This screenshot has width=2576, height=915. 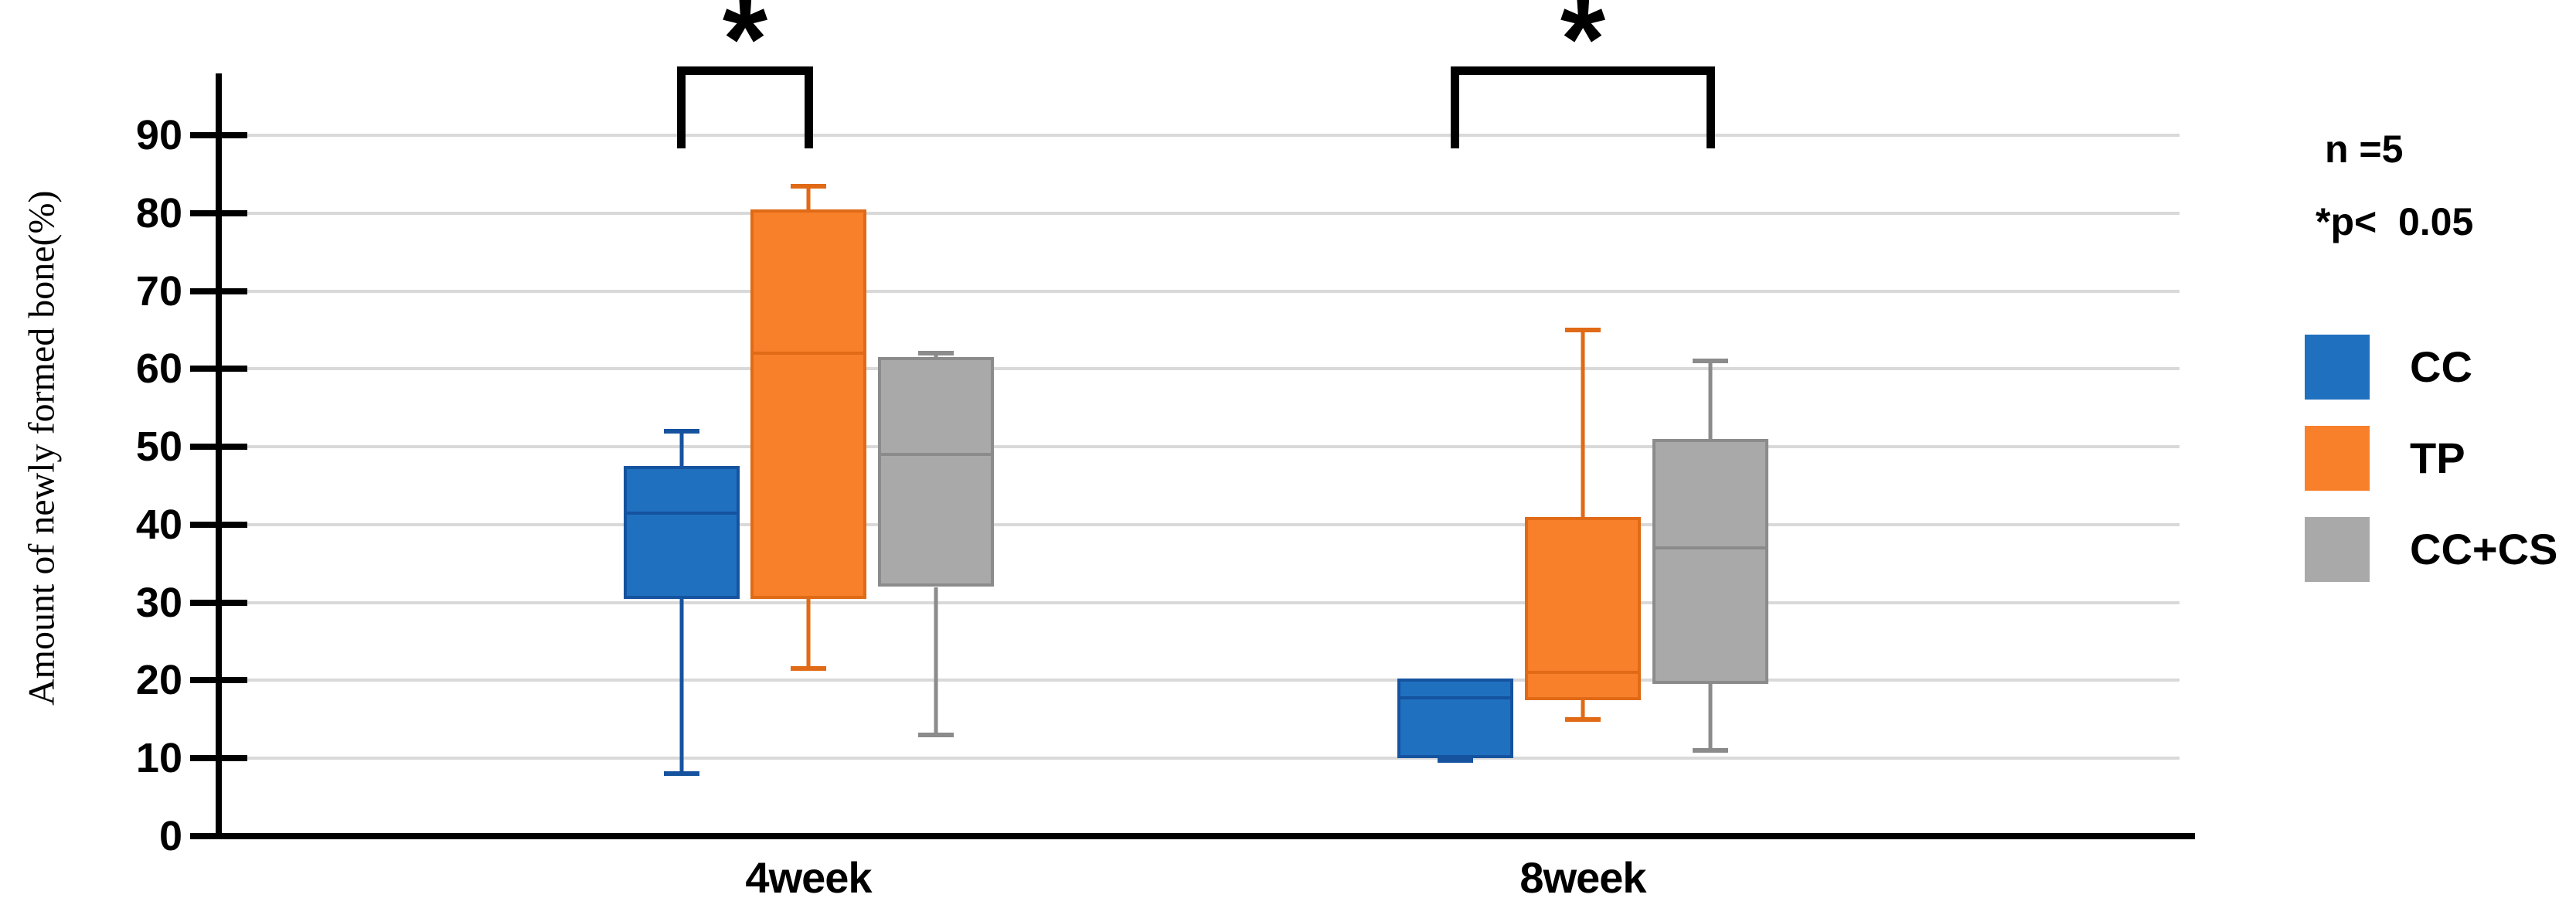 What do you see at coordinates (1583, 673) in the screenshot?
I see `median-TP-8week` at bounding box center [1583, 673].